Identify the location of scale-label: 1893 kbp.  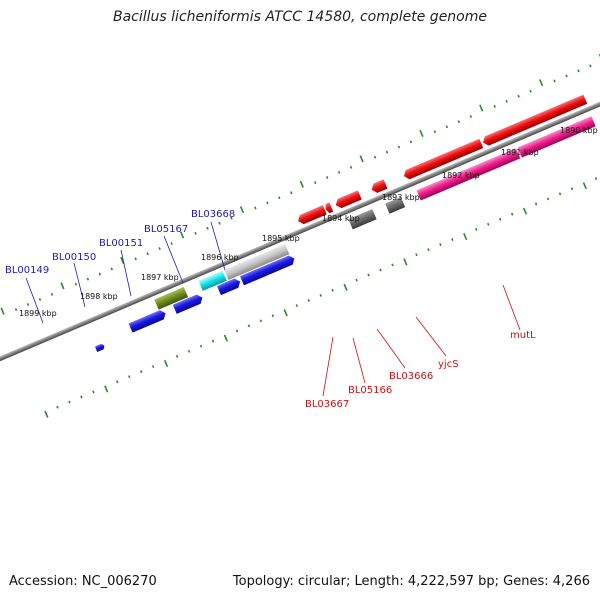
(401, 197).